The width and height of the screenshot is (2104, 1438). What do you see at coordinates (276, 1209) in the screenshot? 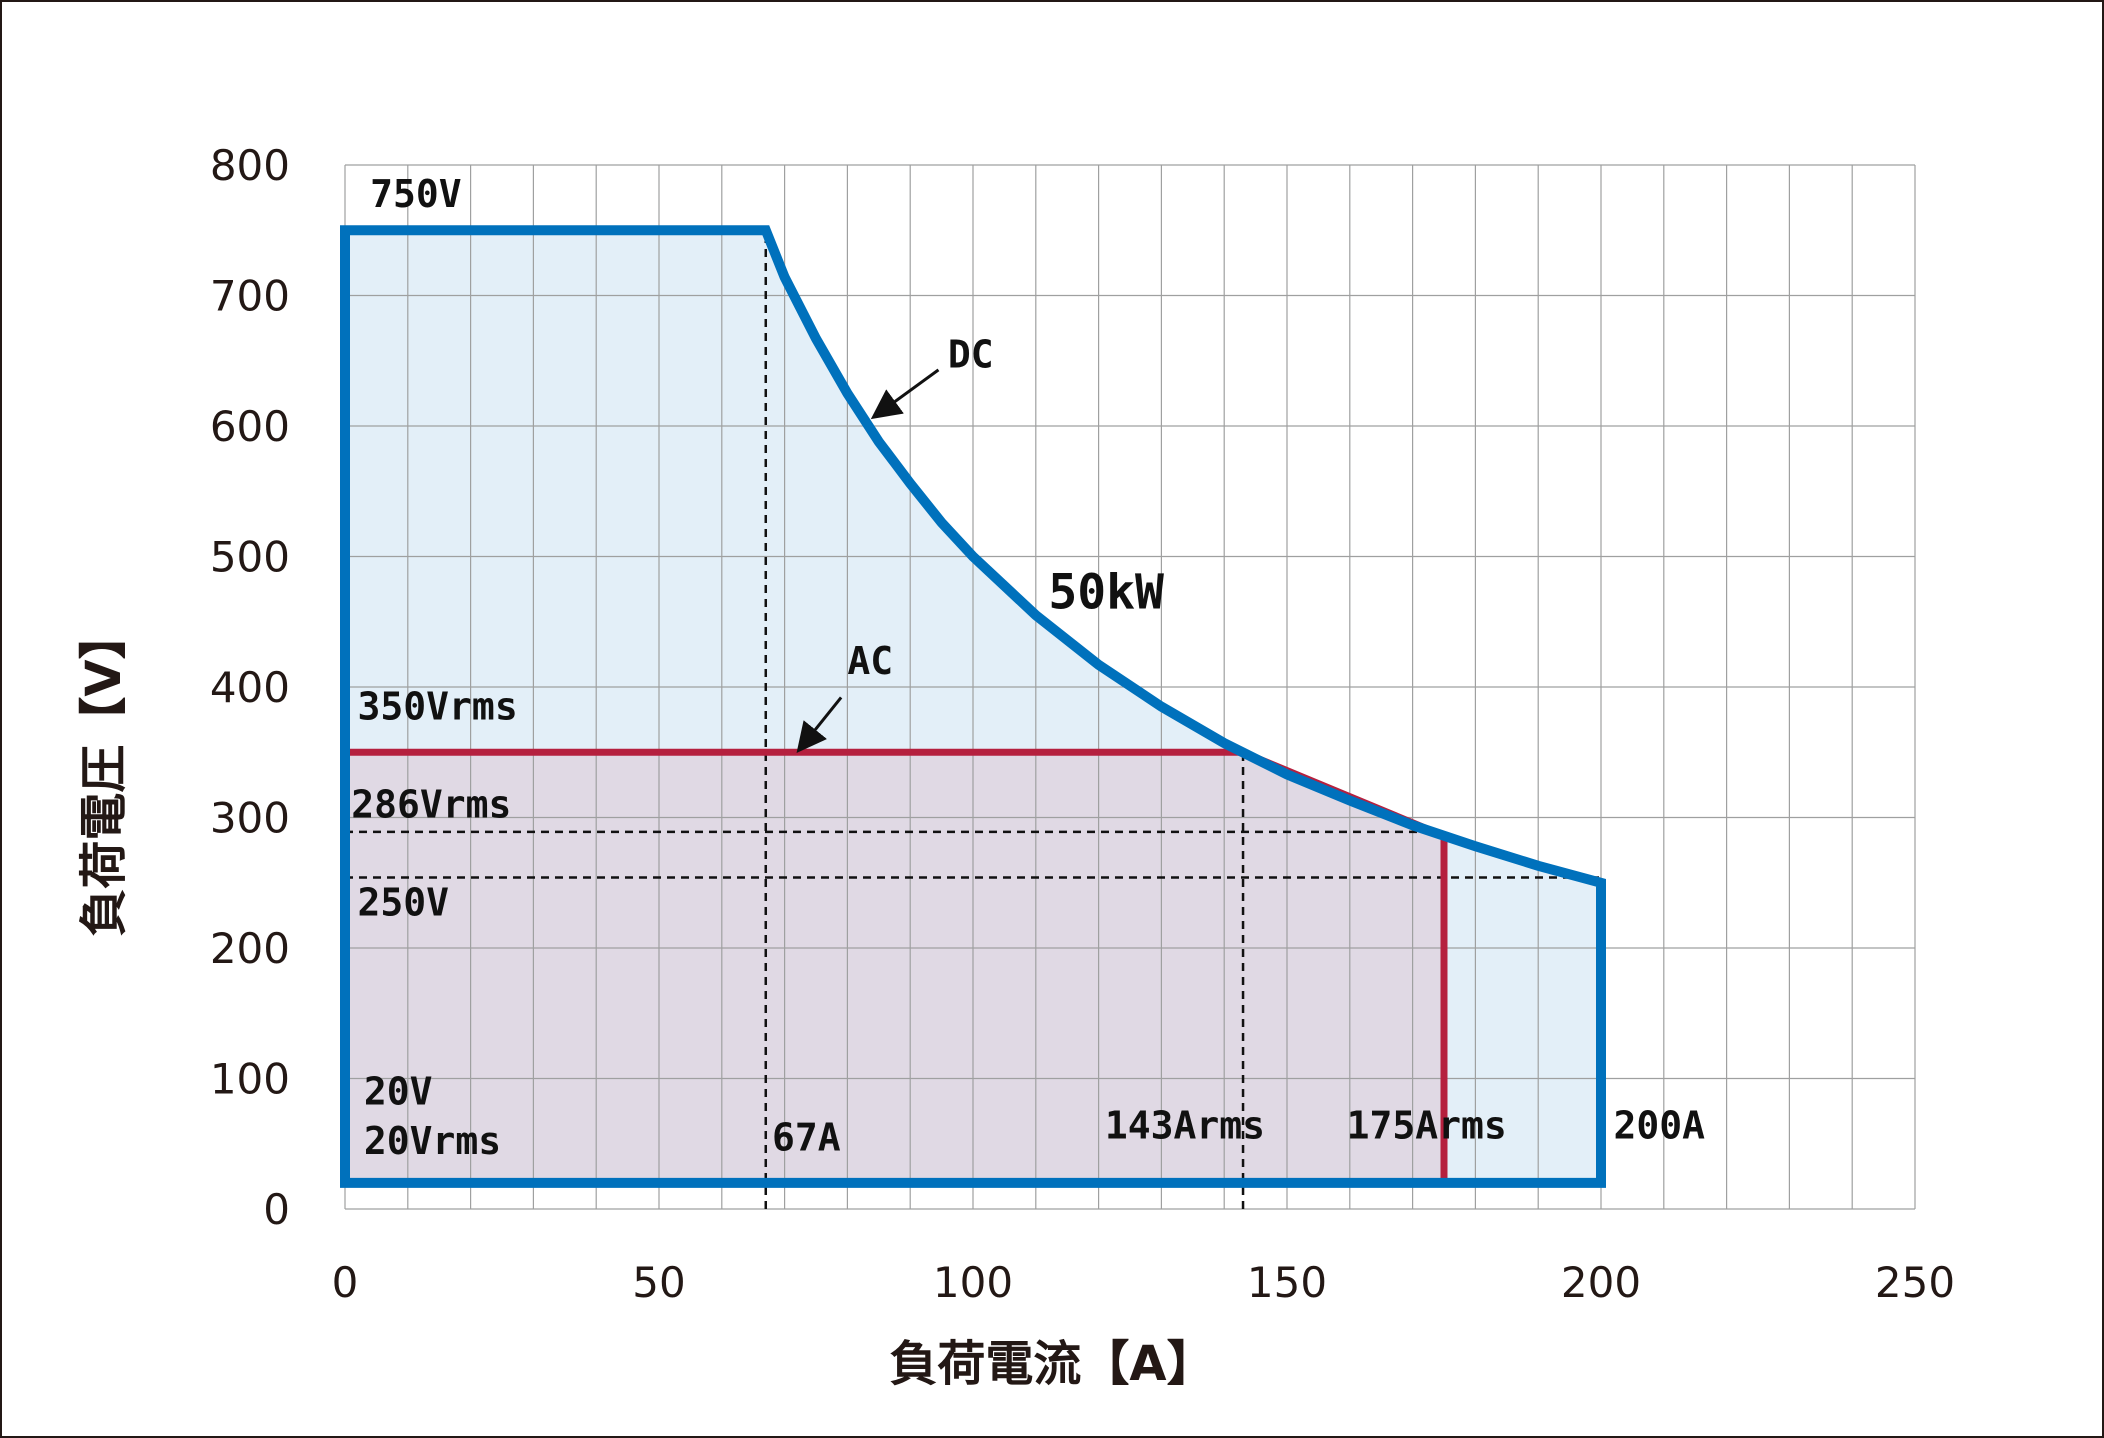
I see `y-tick-label: 0` at bounding box center [276, 1209].